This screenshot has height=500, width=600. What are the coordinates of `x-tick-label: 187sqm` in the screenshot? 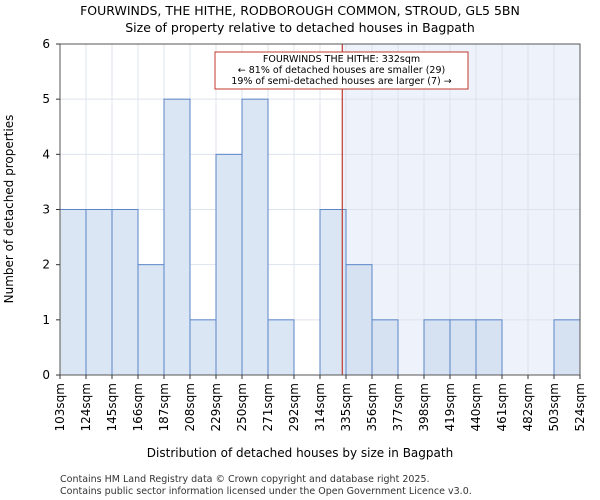 It's located at (164, 407).